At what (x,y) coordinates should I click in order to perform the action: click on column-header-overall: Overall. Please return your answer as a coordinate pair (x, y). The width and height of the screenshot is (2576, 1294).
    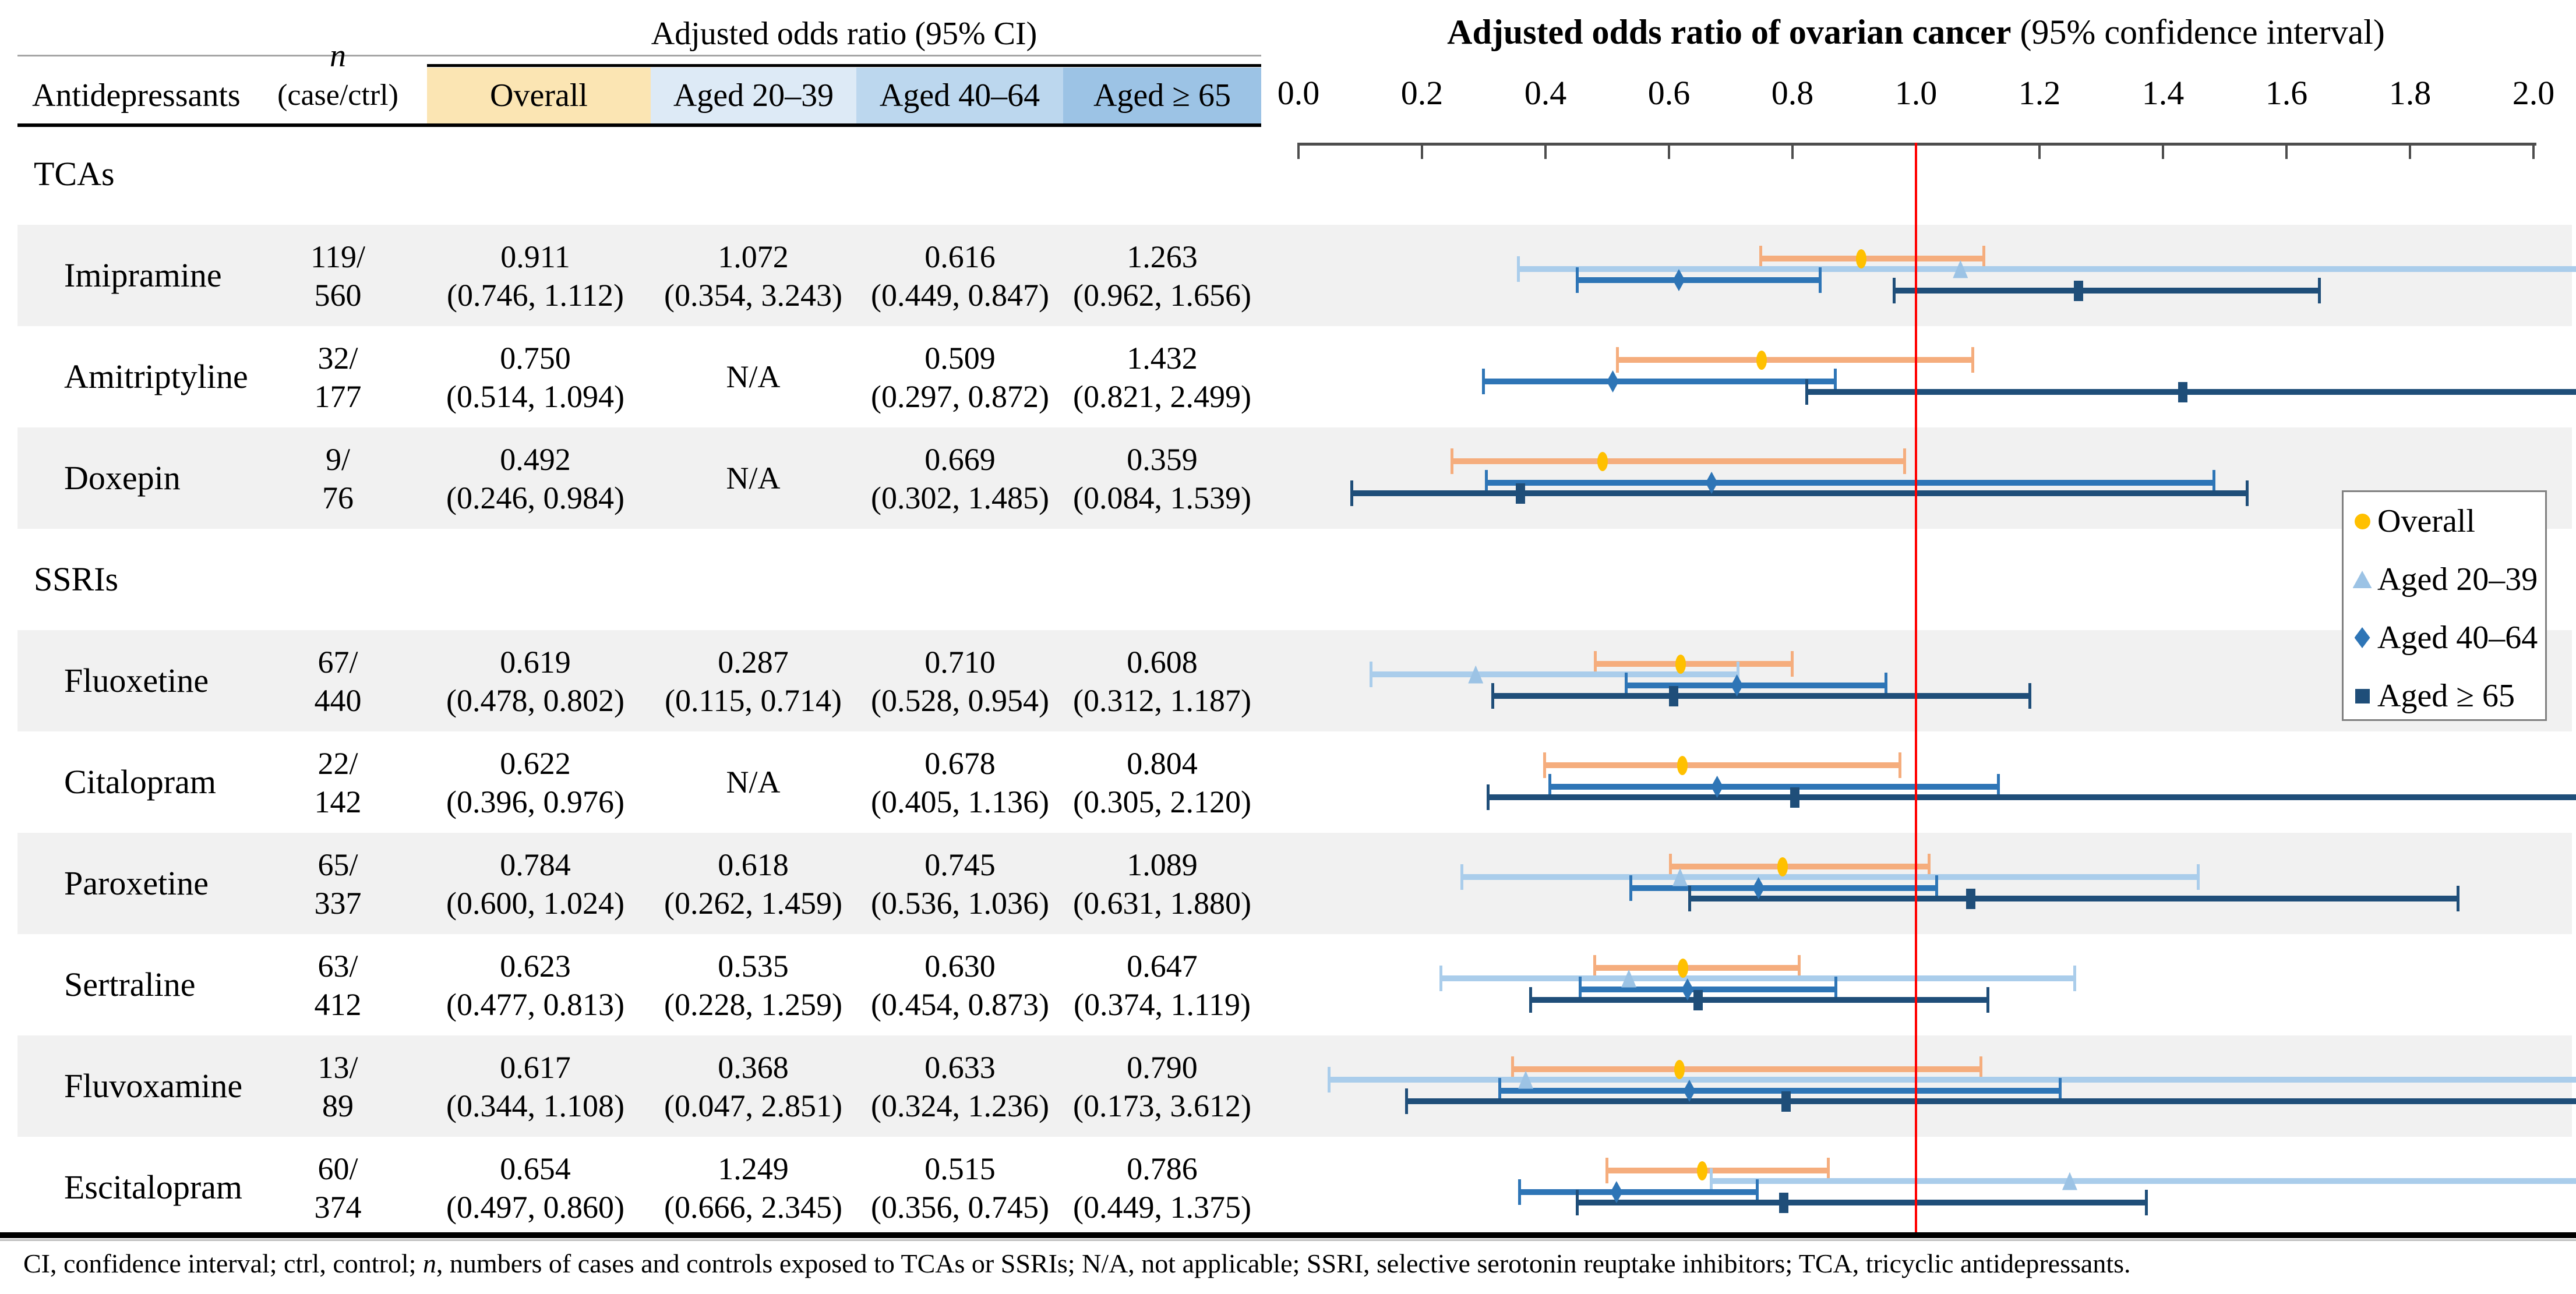
    Looking at the image, I should click on (539, 95).